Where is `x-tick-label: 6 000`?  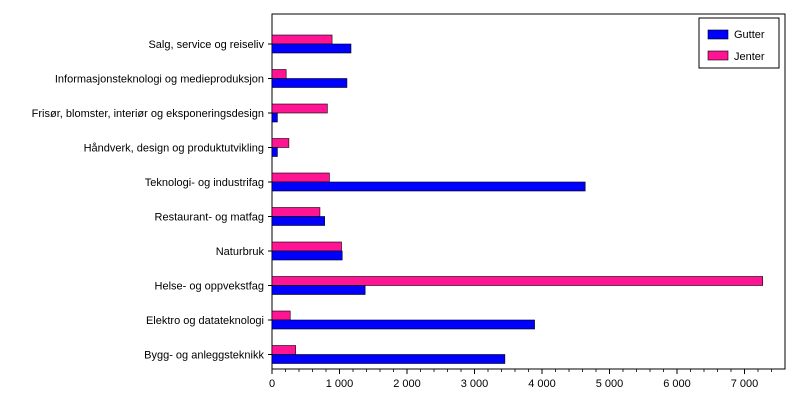
x-tick-label: 6 000 is located at coordinates (677, 384).